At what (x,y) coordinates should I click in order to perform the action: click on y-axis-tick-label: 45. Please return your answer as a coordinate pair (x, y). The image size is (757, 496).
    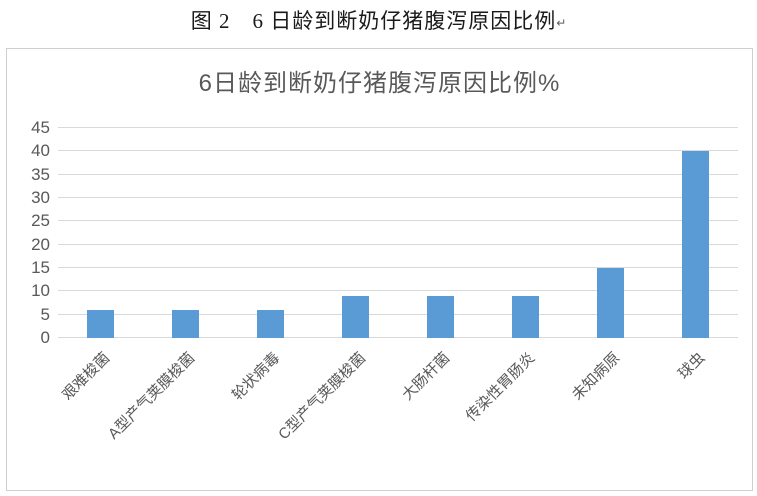
    Looking at the image, I should click on (40, 127).